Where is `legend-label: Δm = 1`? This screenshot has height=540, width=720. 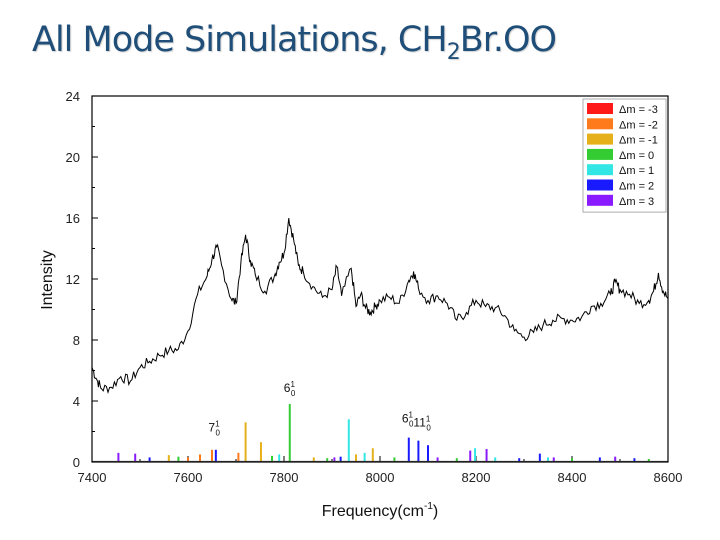
legend-label: Δm = 1 is located at coordinates (636, 171).